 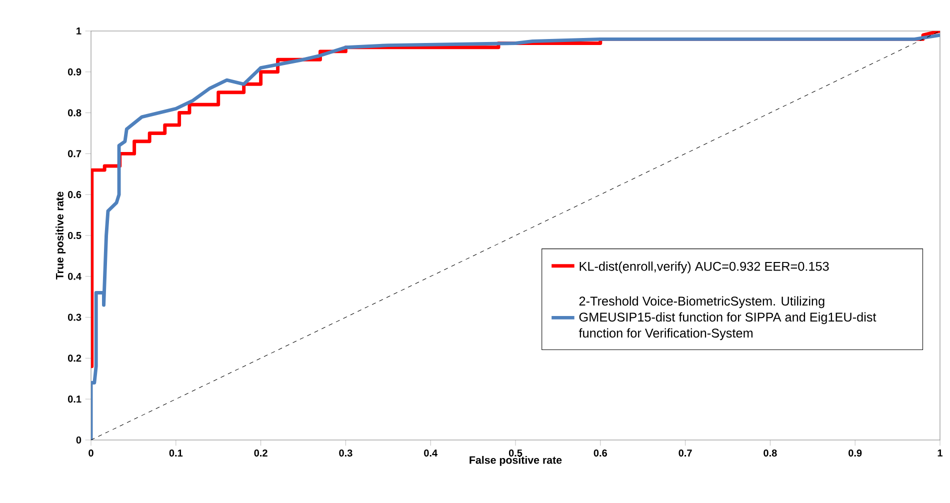 What do you see at coordinates (75, 154) in the screenshot?
I see `y-tick-label: 0.7` at bounding box center [75, 154].